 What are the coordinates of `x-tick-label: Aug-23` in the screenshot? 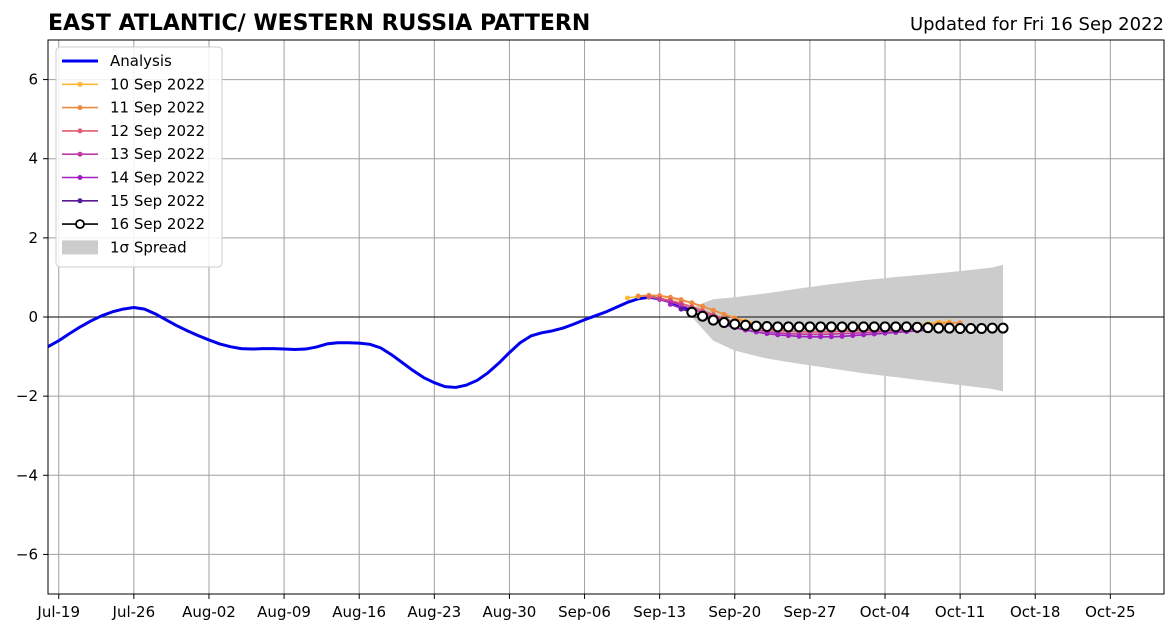 It's located at (434, 612).